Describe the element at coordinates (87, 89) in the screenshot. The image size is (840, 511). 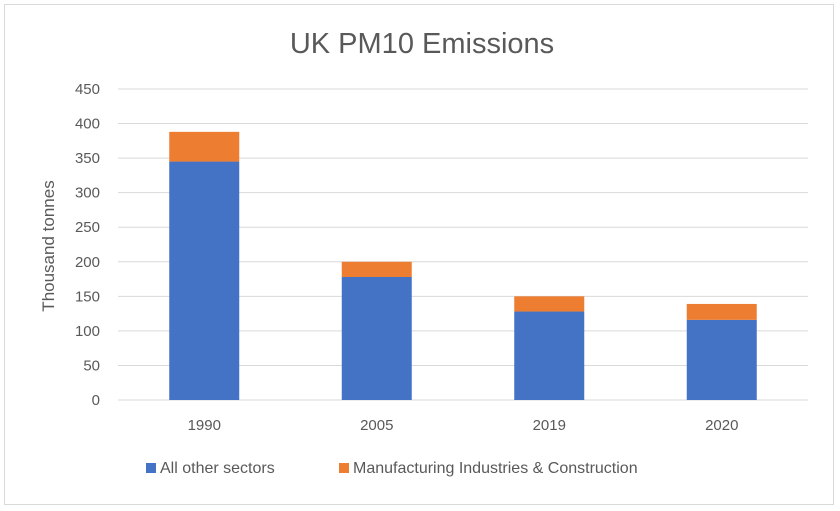
I see `y-tick-label: 450` at that location.